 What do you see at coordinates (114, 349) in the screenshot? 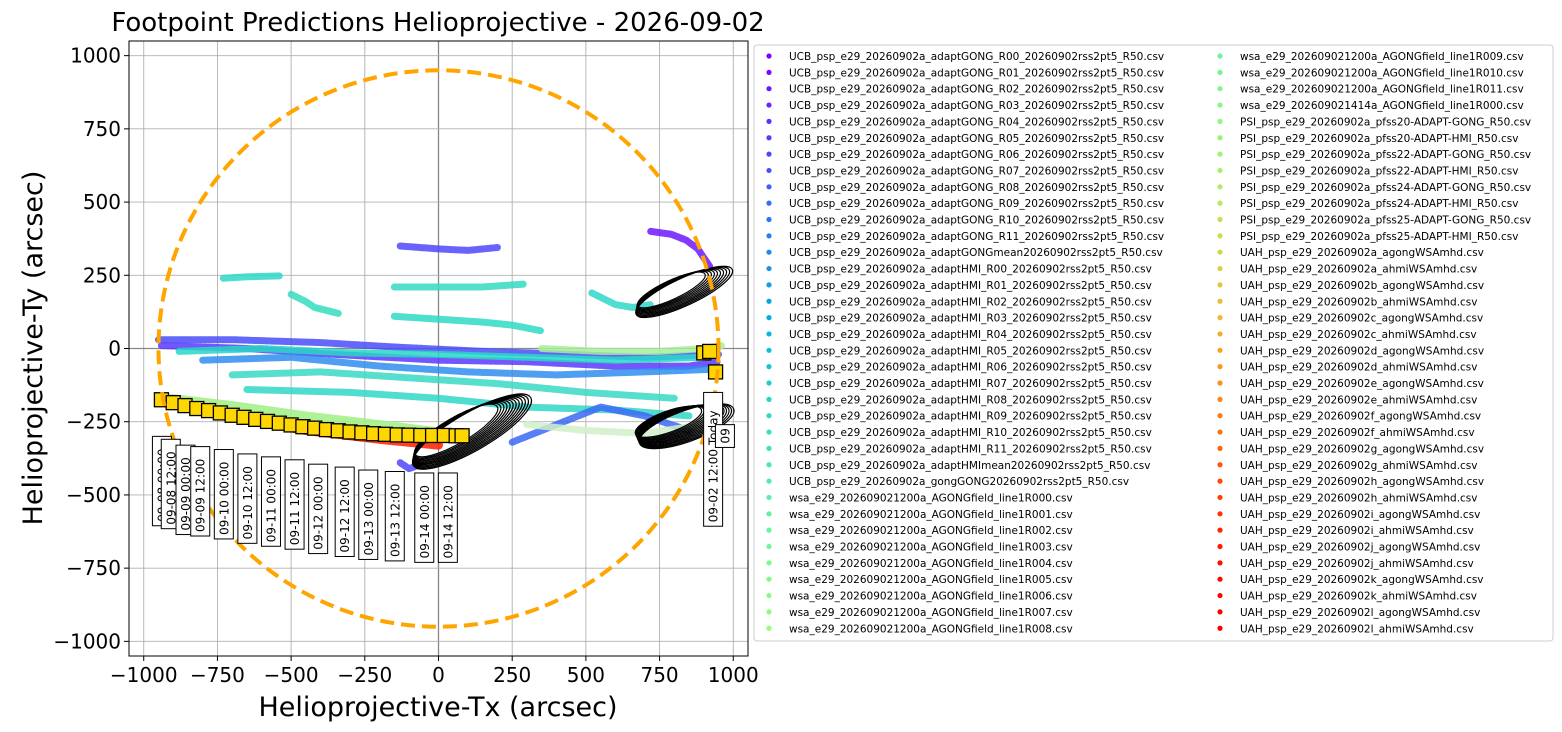
I see `y-tick-label: 0` at bounding box center [114, 349].